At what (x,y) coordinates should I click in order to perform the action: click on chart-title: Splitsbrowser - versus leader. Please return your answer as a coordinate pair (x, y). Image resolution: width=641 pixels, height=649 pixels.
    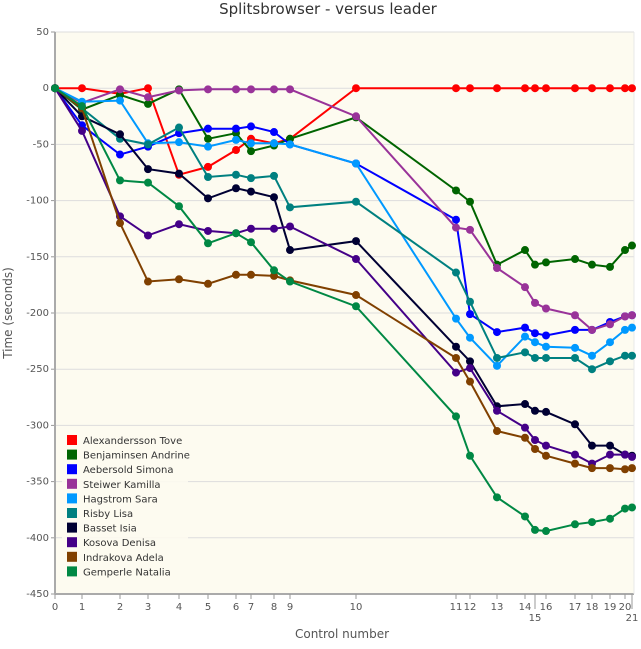
    Looking at the image, I should click on (328, 9).